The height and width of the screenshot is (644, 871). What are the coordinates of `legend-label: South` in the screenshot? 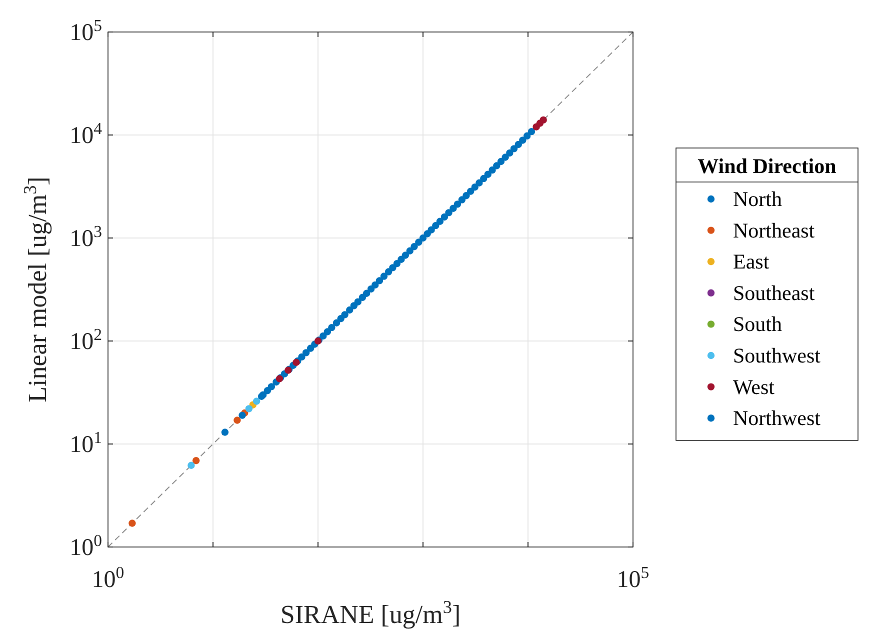 It's located at (758, 324).